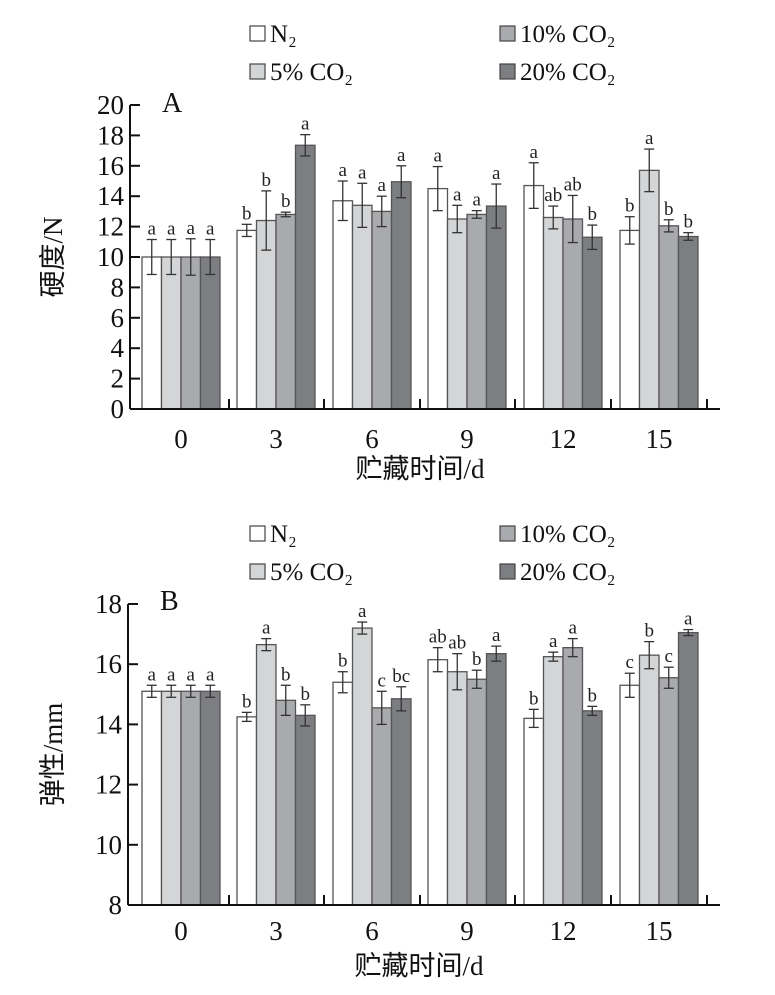  What do you see at coordinates (53, 755) in the screenshot?
I see `y-axis-label: 弹性/mm` at bounding box center [53, 755].